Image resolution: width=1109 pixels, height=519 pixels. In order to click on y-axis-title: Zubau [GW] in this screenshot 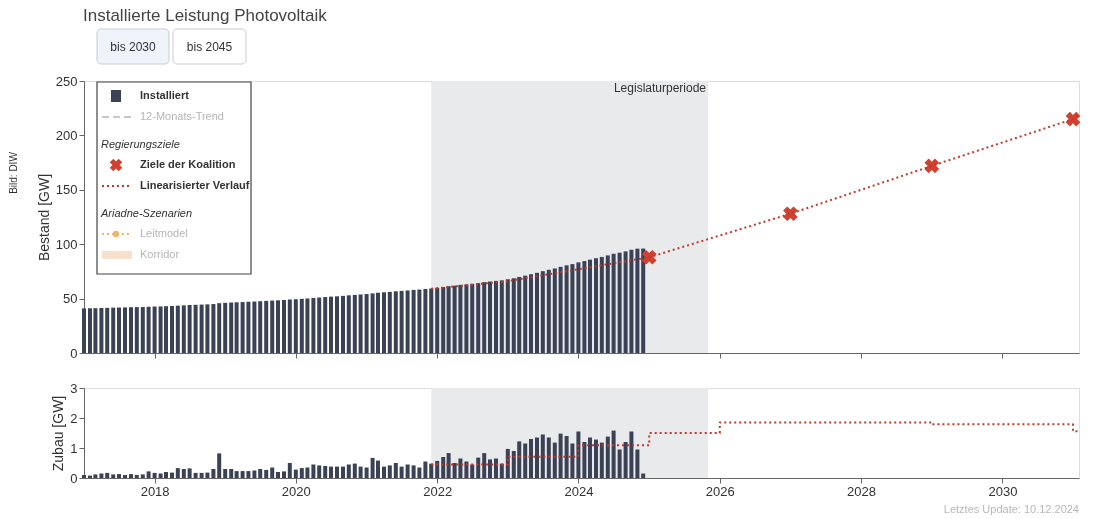, I will do `click(58, 433)`.